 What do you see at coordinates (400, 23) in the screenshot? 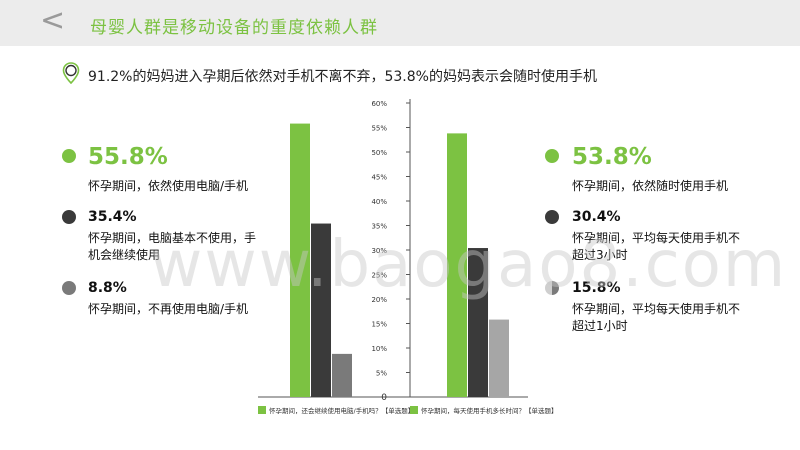
I see `header-bar: < 母婴人群是移动设备的重度依赖人群` at bounding box center [400, 23].